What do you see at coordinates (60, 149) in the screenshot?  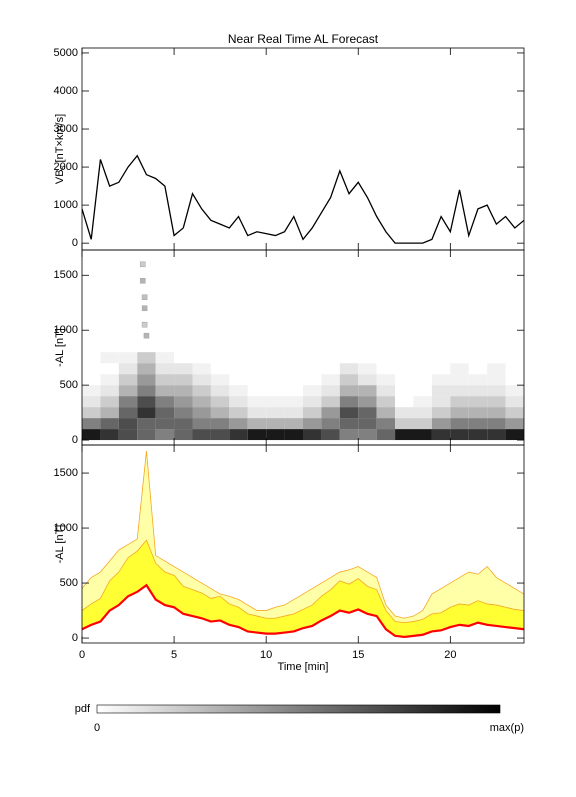 I see `y-axis-label: VBs [nT×km/s]` at bounding box center [60, 149].